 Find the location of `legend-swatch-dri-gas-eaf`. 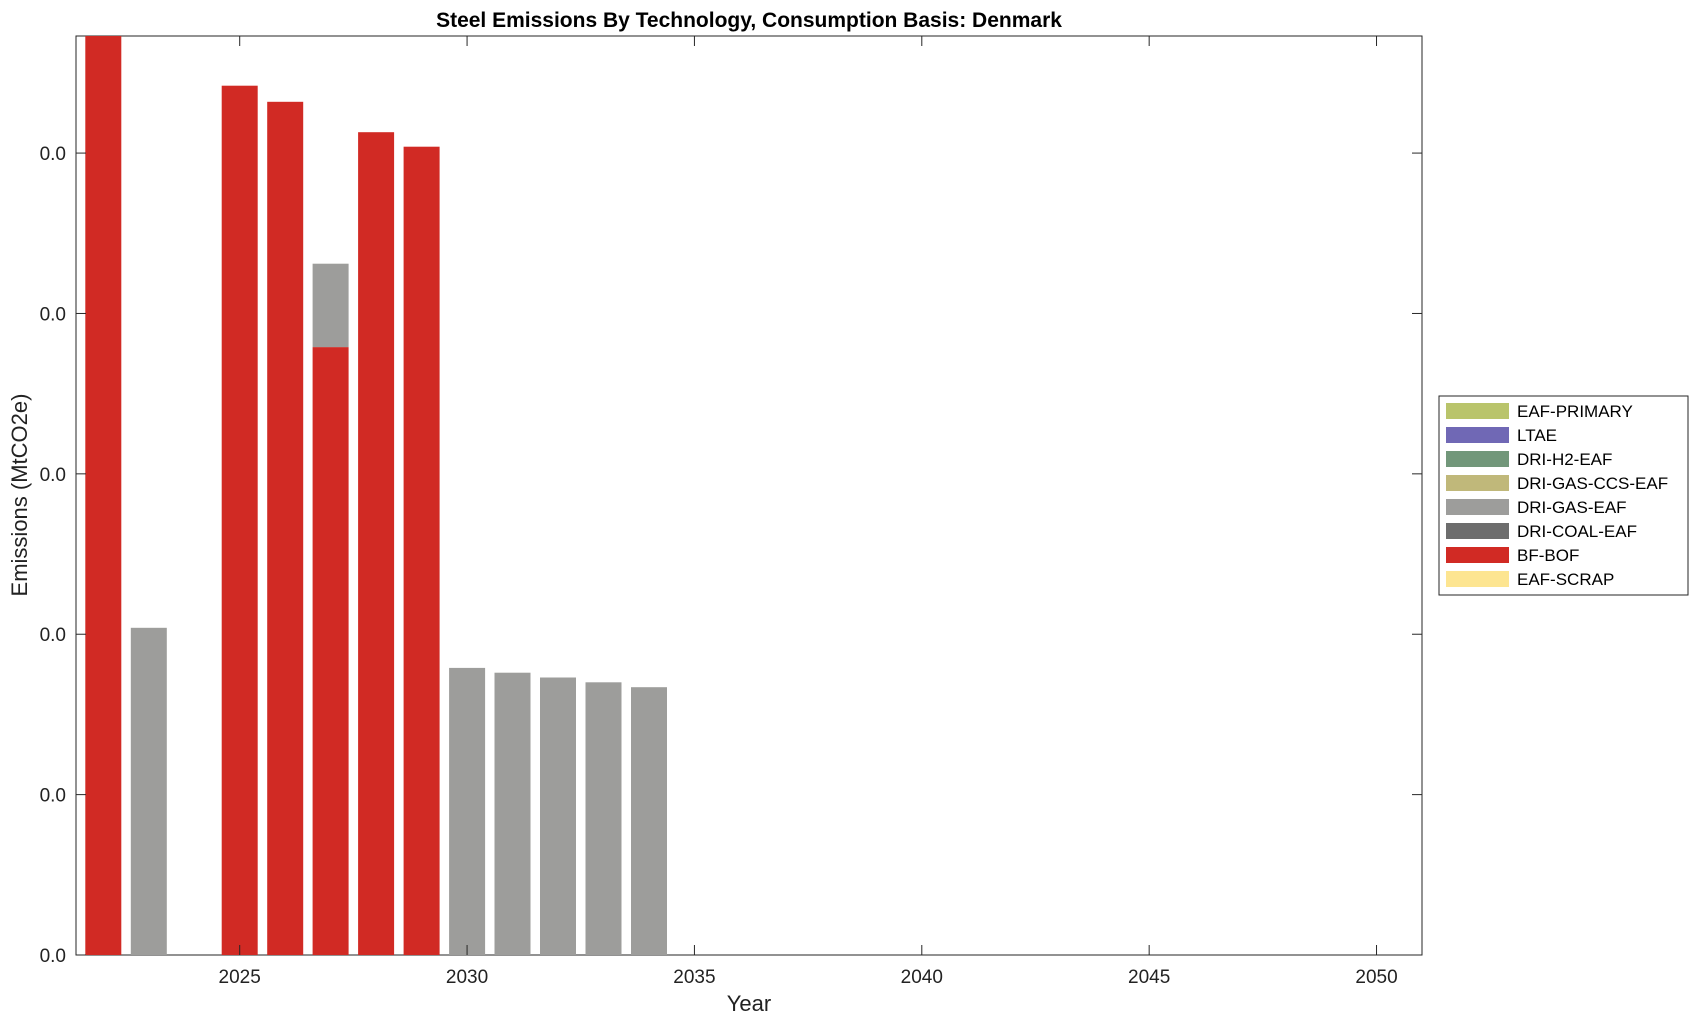

legend-swatch-dri-gas-eaf is located at coordinates (1477, 507).